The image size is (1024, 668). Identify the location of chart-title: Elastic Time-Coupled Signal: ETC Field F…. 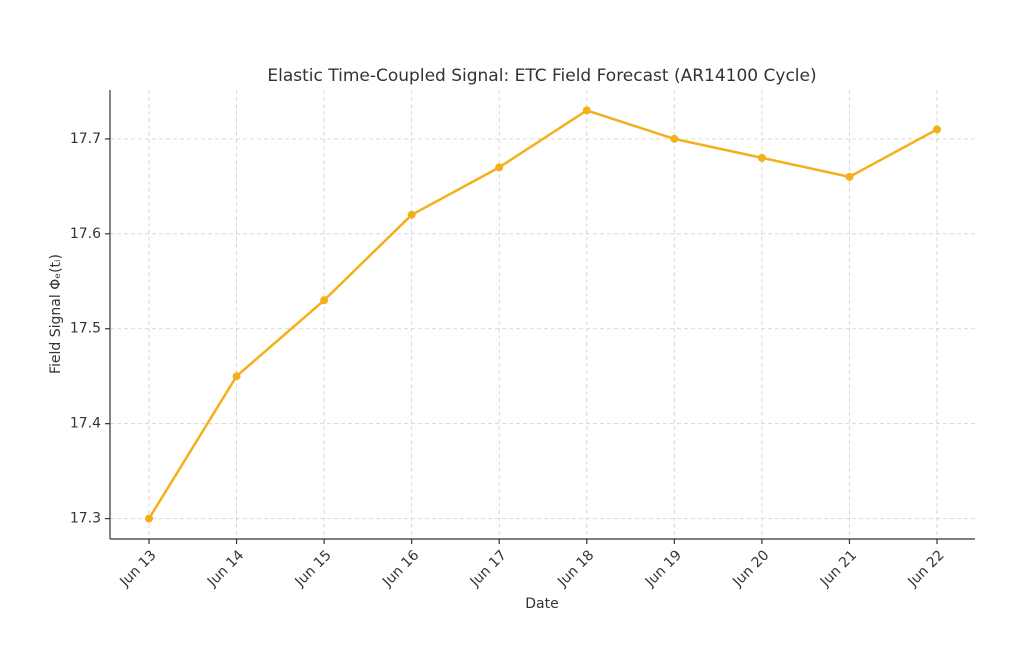
(541, 76).